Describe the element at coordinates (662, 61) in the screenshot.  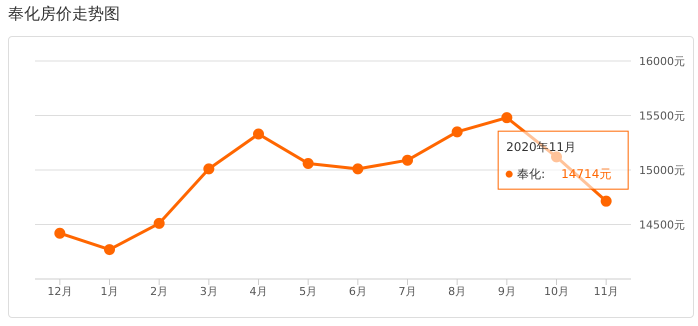
I see `y-tick-label: 16000元` at that location.